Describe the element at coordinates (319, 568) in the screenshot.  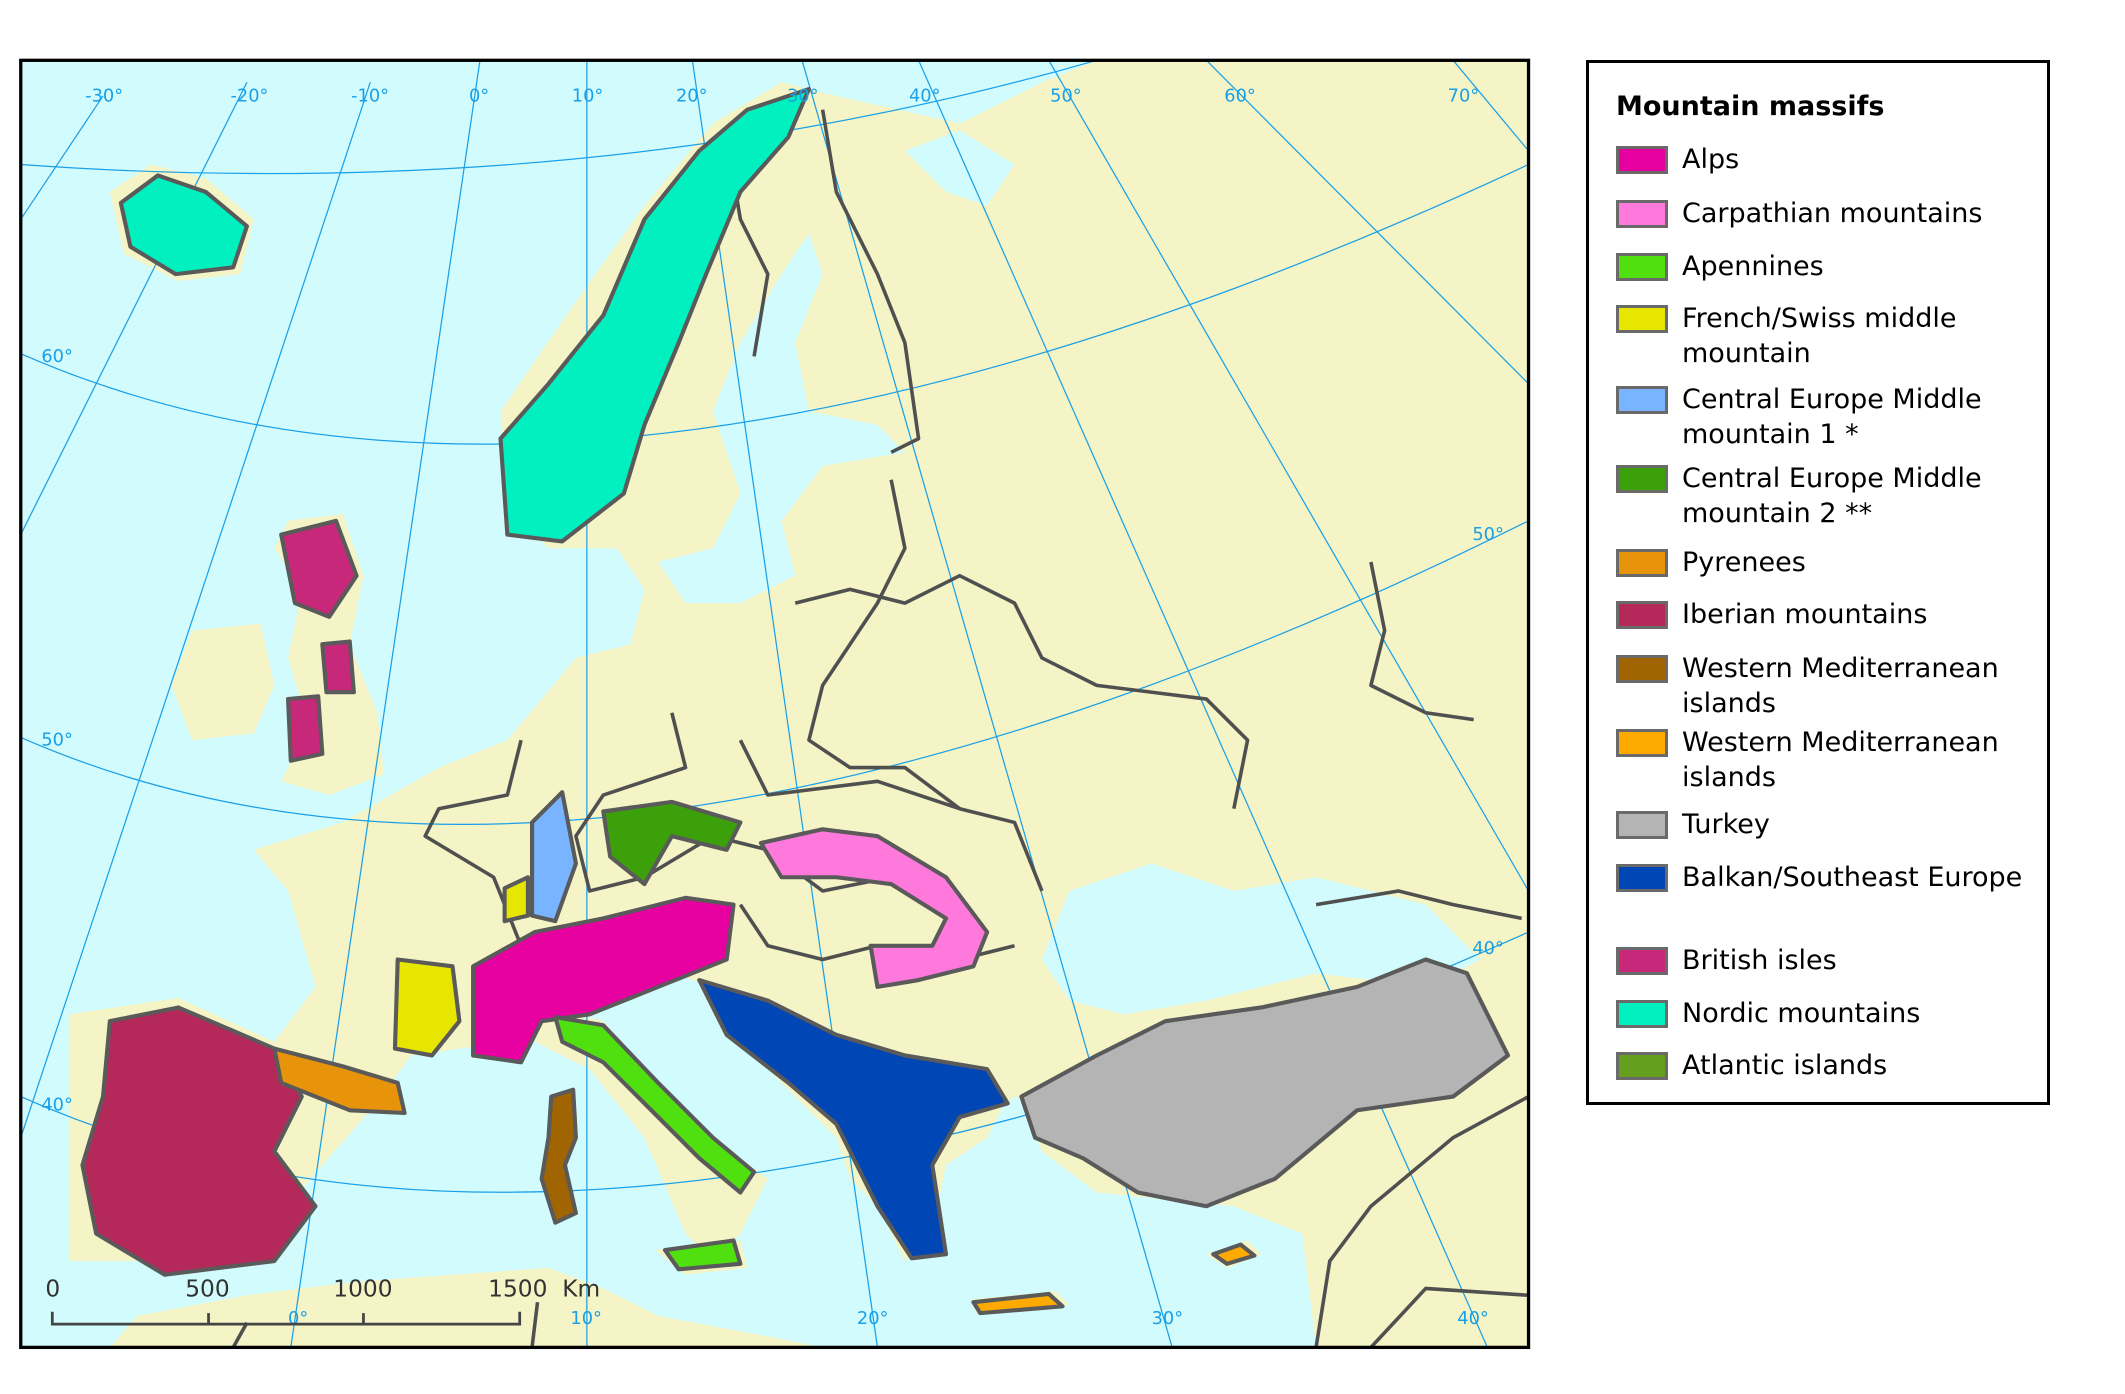
I see `massif-british-scotland` at that location.